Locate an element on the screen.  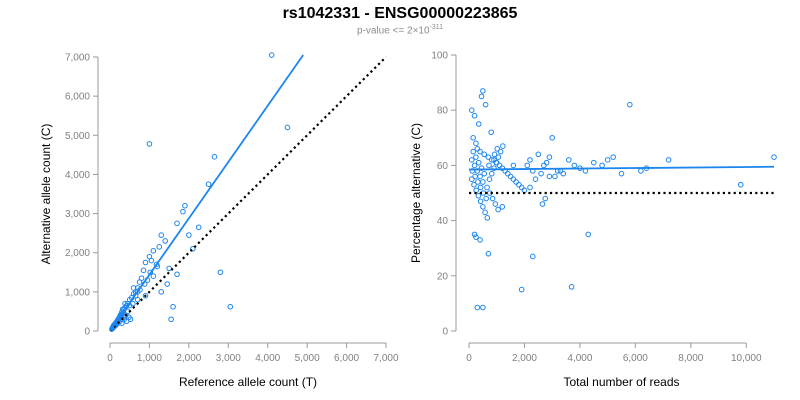
pvalue-exponent: -311 is located at coordinates (436, 27).